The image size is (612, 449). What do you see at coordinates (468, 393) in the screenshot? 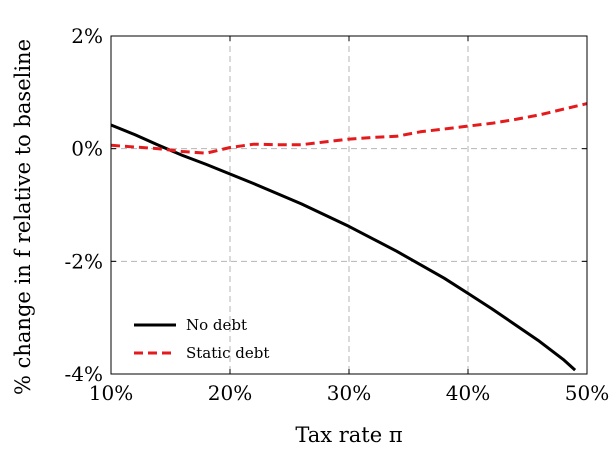
I see `x-tick-label: 40%` at bounding box center [468, 393].